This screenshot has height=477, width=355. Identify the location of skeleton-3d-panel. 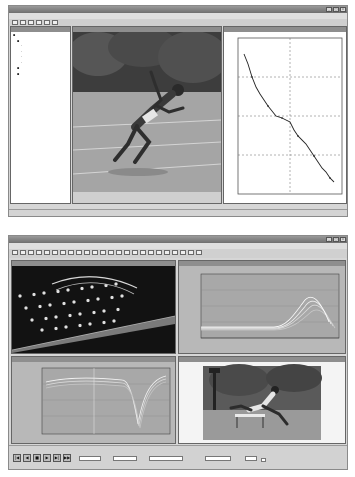
(93, 307).